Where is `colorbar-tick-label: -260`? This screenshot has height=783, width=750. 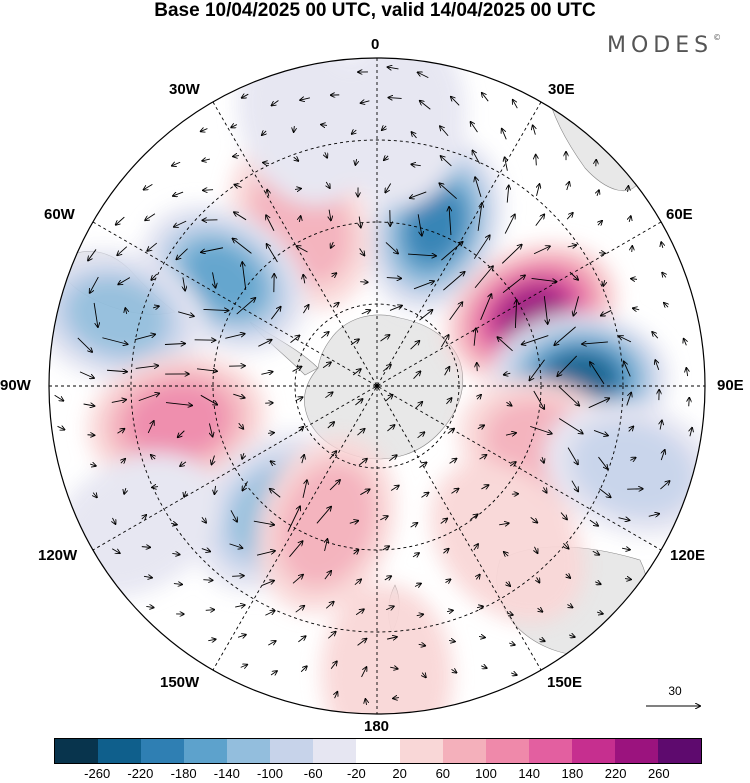
colorbar-tick-label: -260 is located at coordinates (97, 773).